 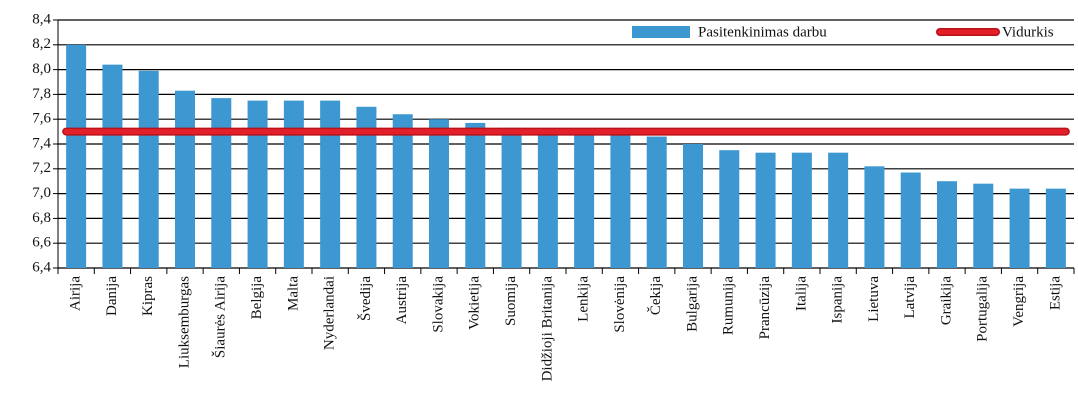 What do you see at coordinates (983, 309) in the screenshot?
I see `x-tick-label: Portugalija` at bounding box center [983, 309].